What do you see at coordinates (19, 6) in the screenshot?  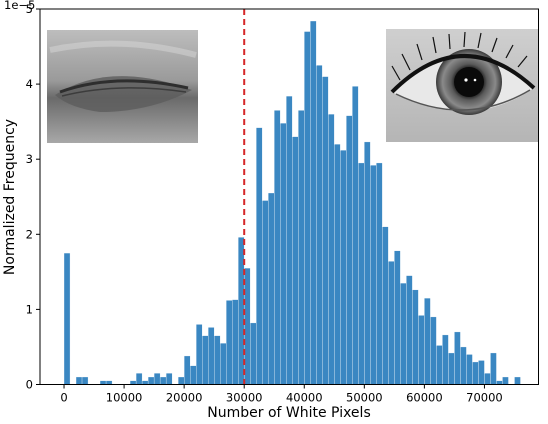 I see `y-offset-label: 1e−5` at bounding box center [19, 6].